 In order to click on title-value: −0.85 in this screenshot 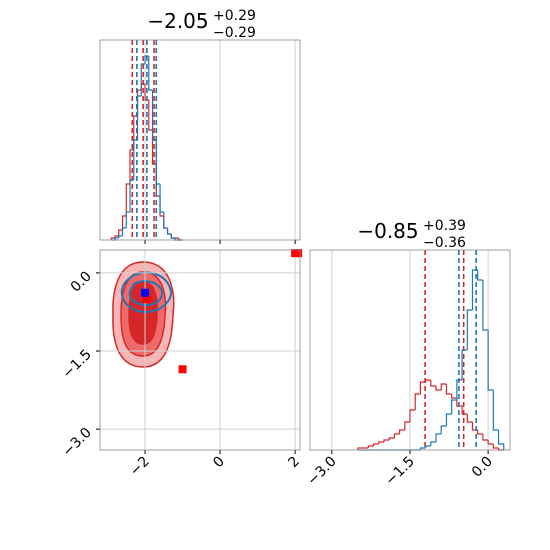, I will do `click(387, 231)`.